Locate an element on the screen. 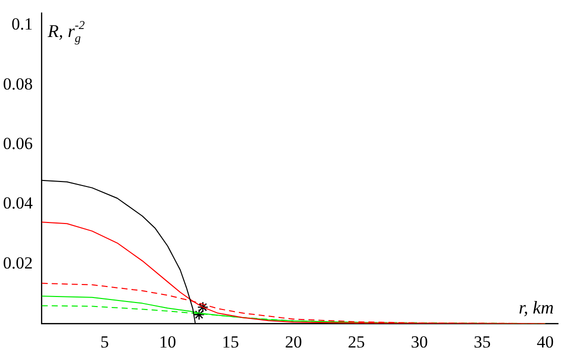 The width and height of the screenshot is (564, 360). x-tick-label: 40 is located at coordinates (545, 342).